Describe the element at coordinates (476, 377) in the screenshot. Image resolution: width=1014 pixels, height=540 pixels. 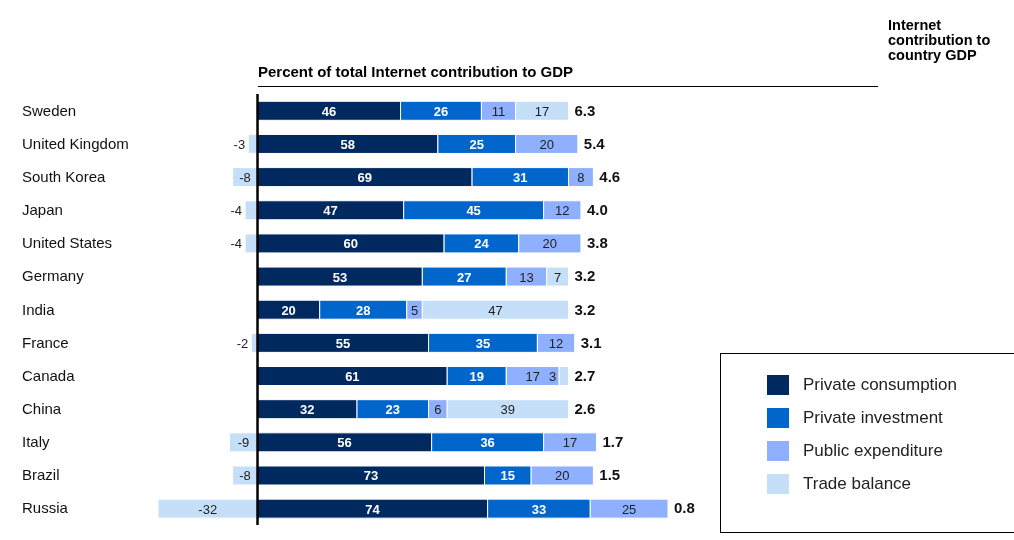
I see `data-label: 19` at that location.